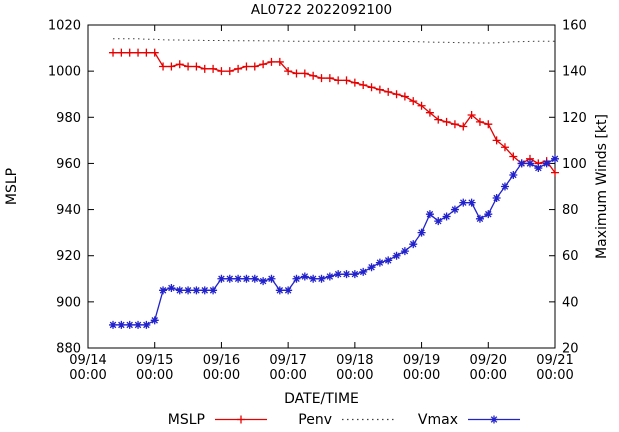 This screenshot has height=432, width=619. Describe the element at coordinates (574, 118) in the screenshot. I see `right-tick-label: 120` at that location.